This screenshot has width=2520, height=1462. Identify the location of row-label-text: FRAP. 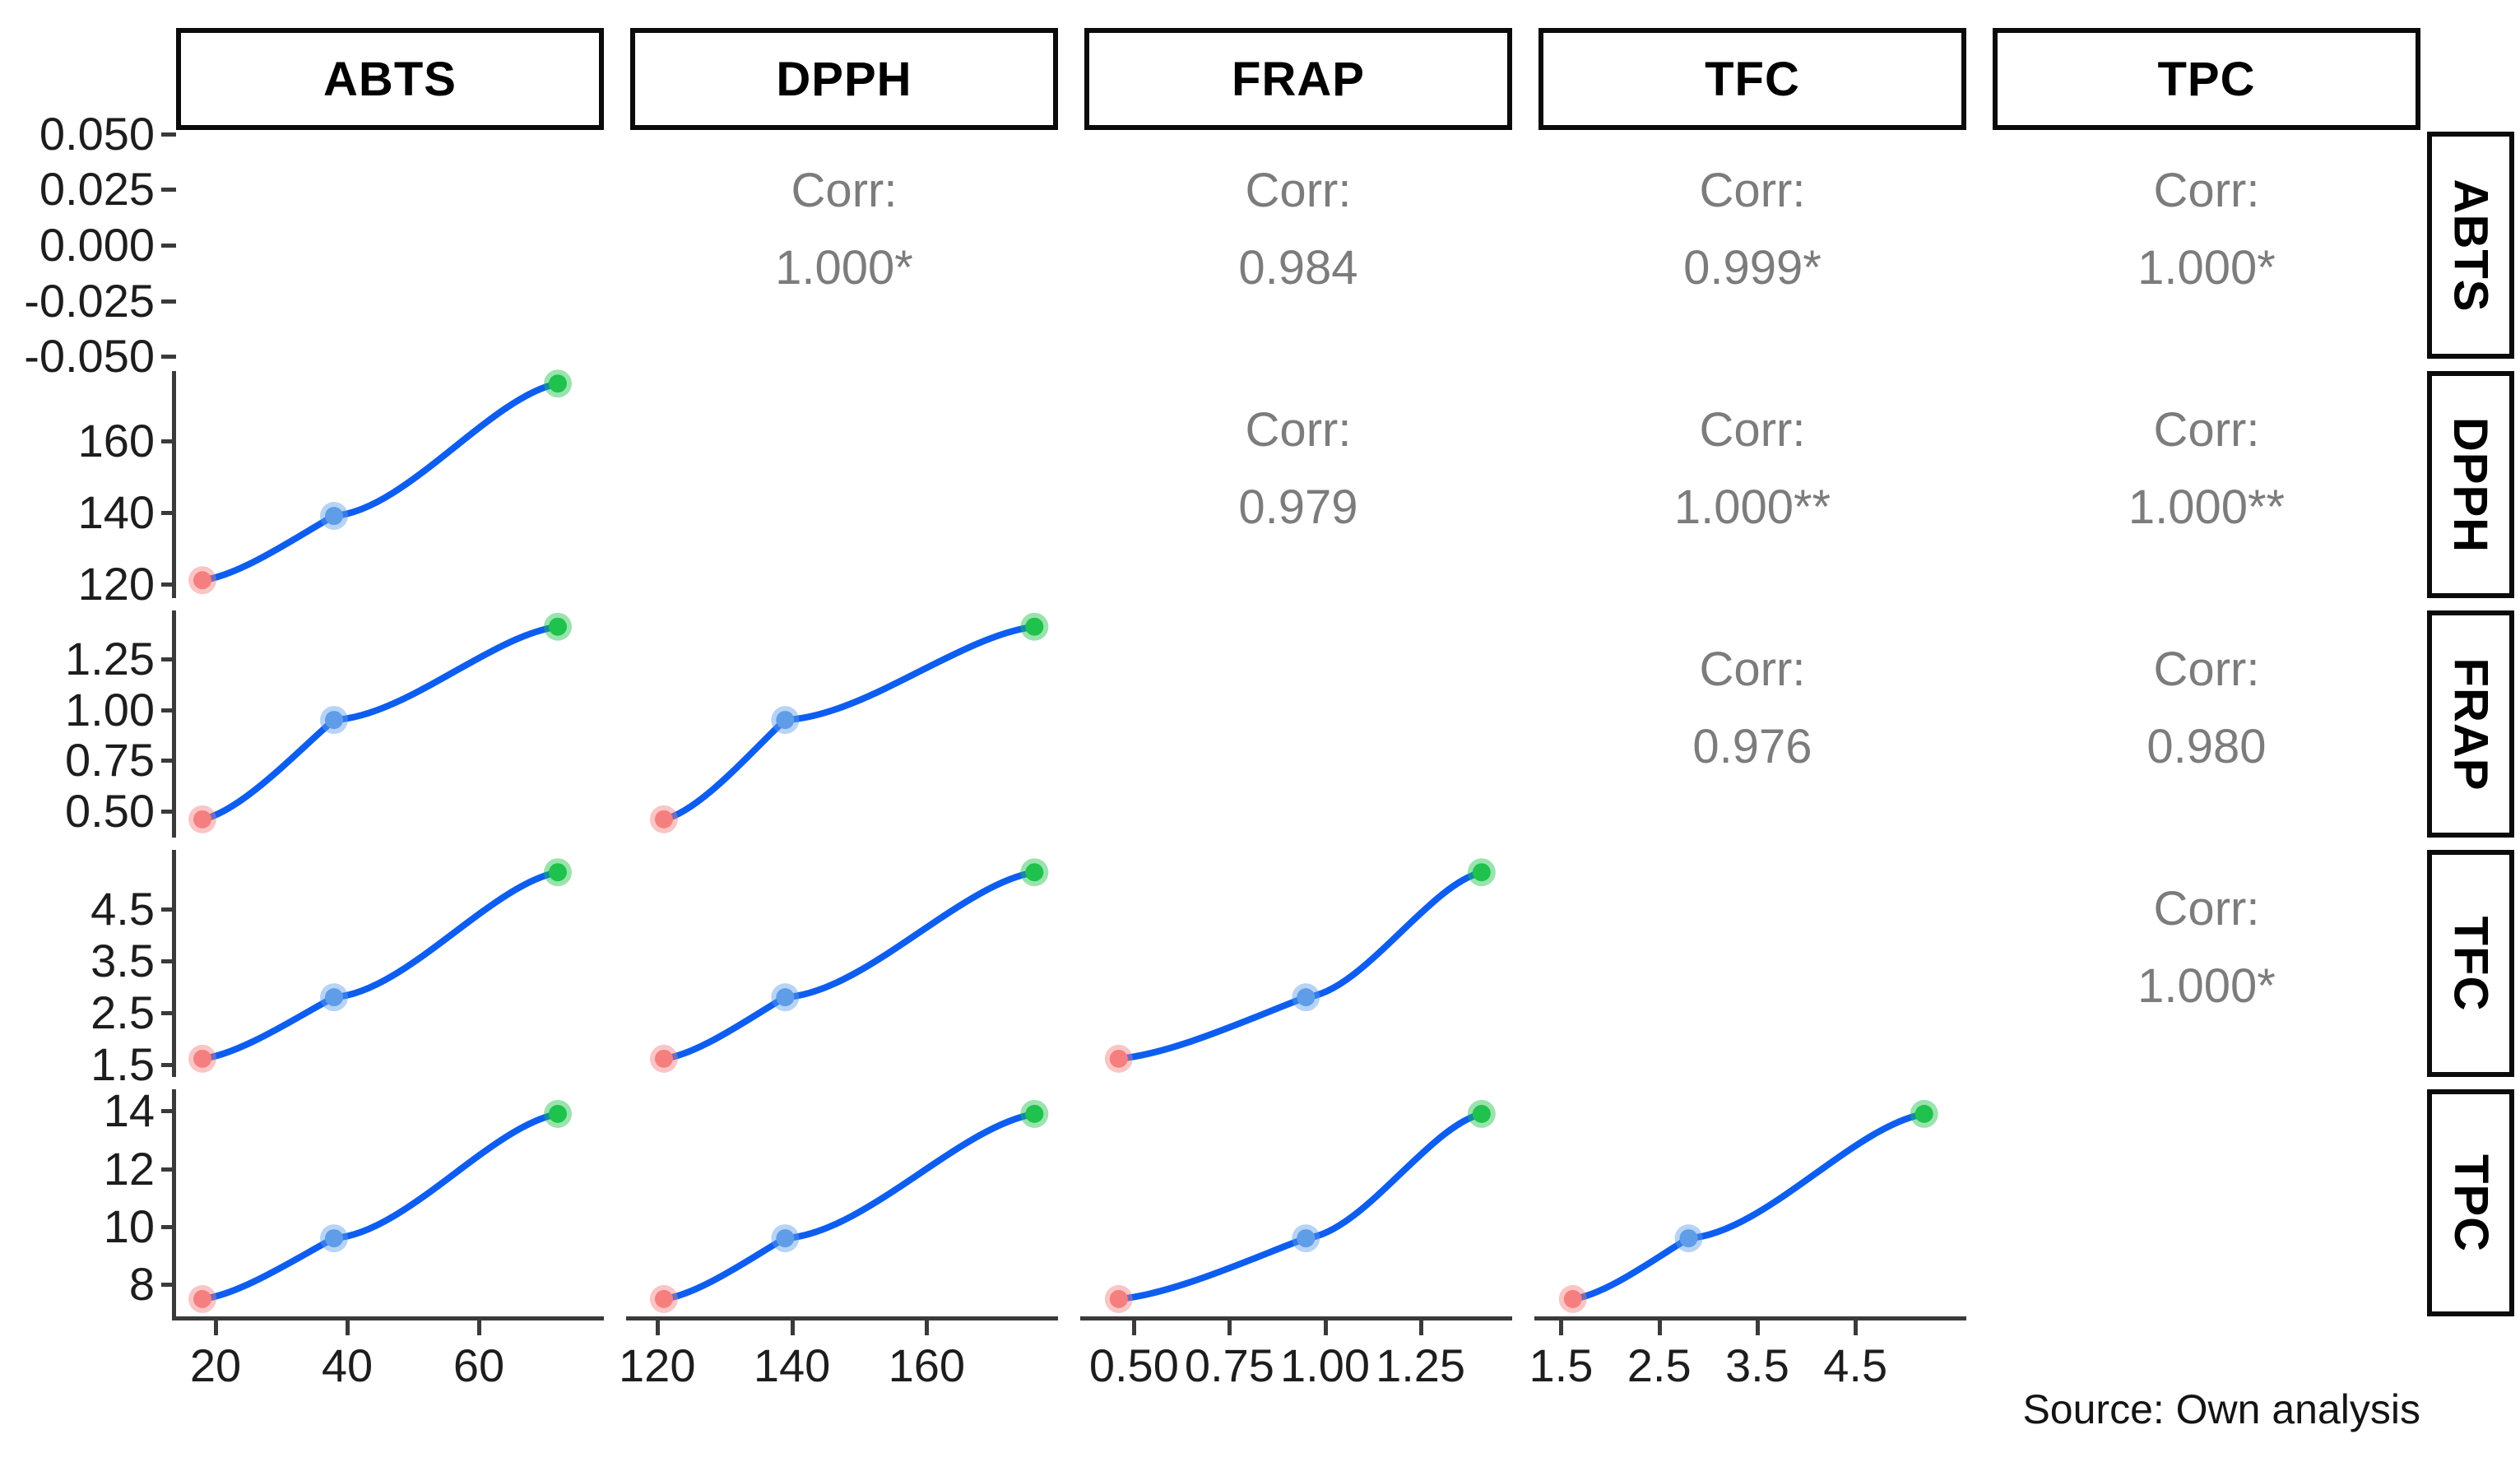
(2470, 724).